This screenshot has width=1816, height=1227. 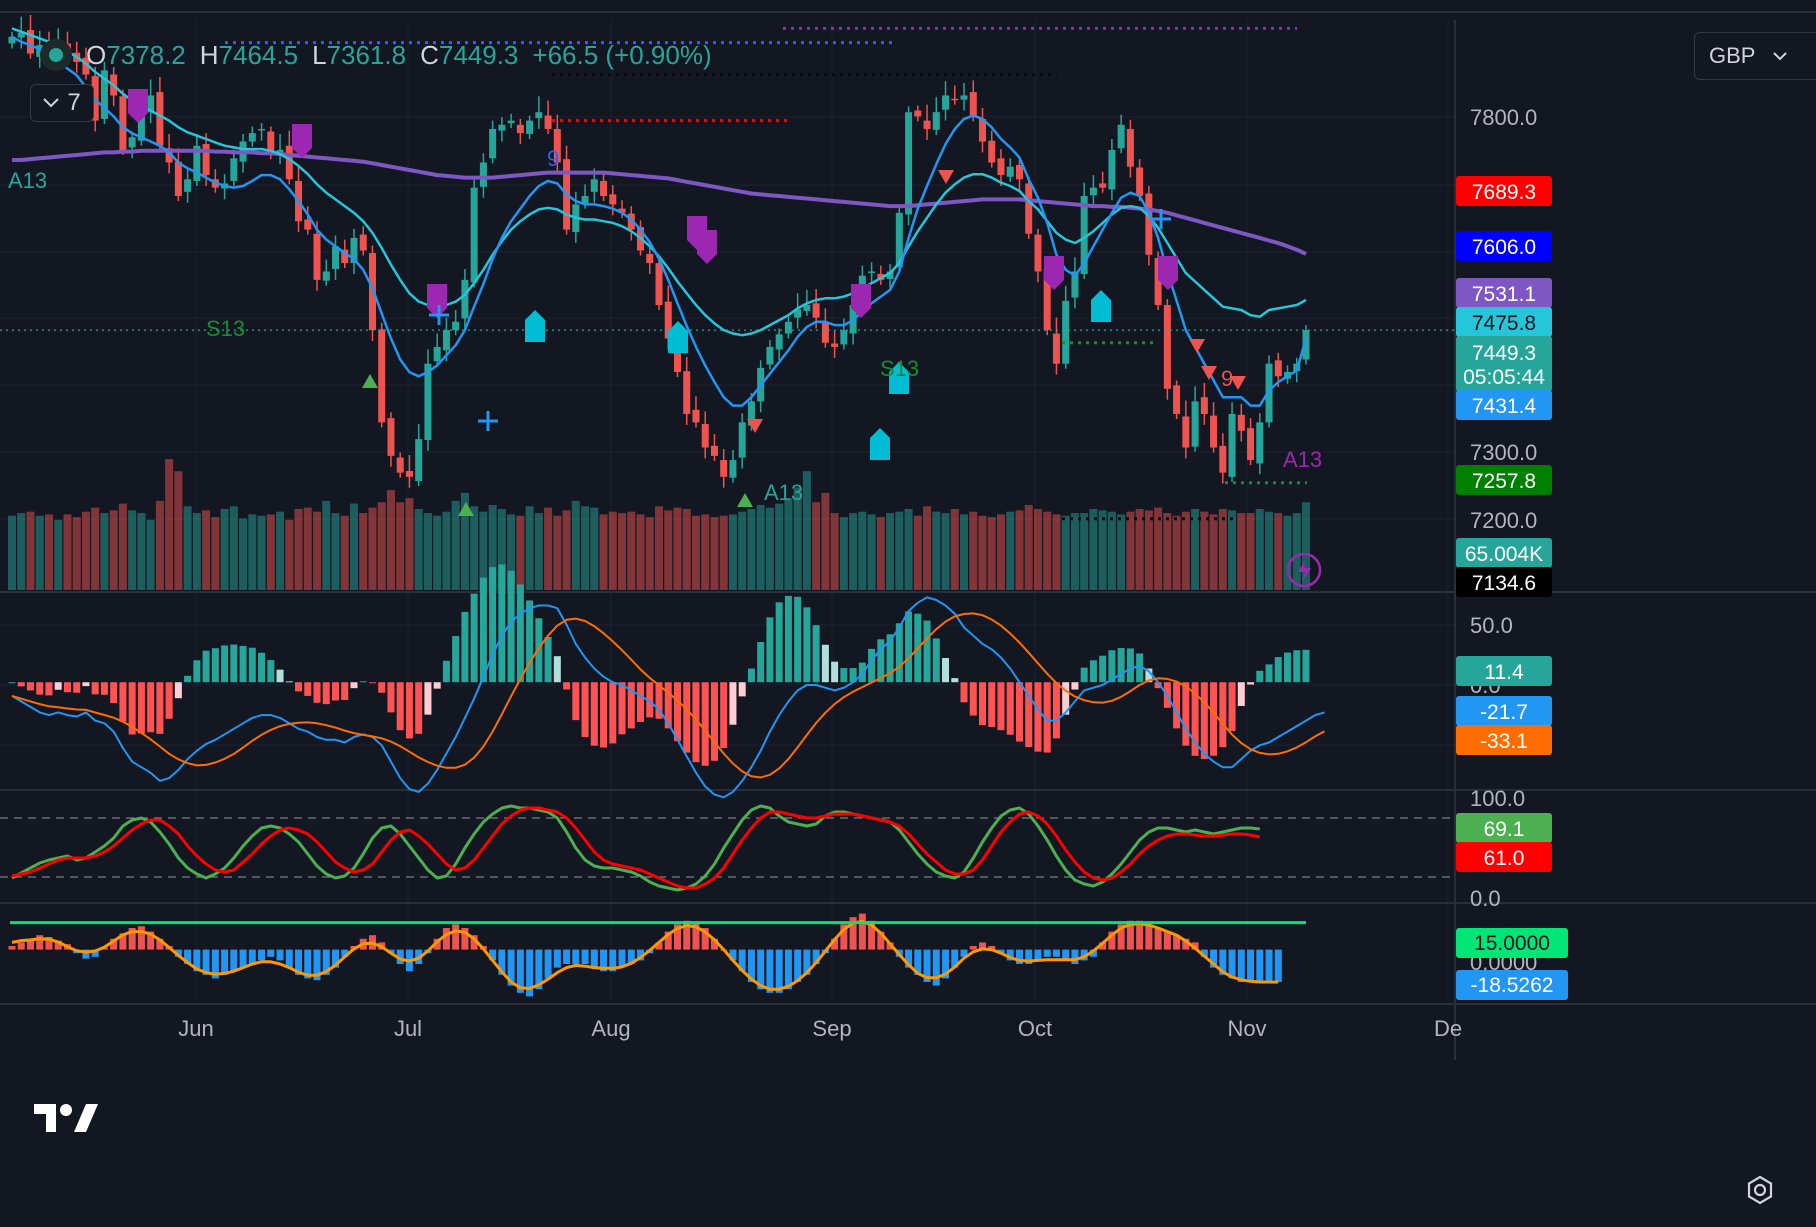 I want to click on indicators-collapse-button: 7, so click(x=62, y=103).